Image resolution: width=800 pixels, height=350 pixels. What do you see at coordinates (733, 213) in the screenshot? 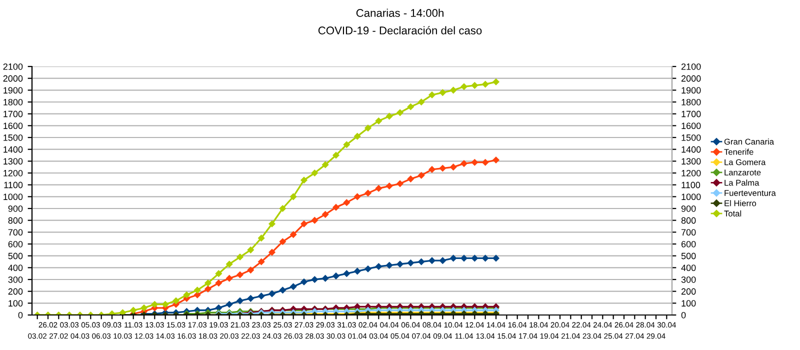
I see `legend-label: Total` at bounding box center [733, 213].